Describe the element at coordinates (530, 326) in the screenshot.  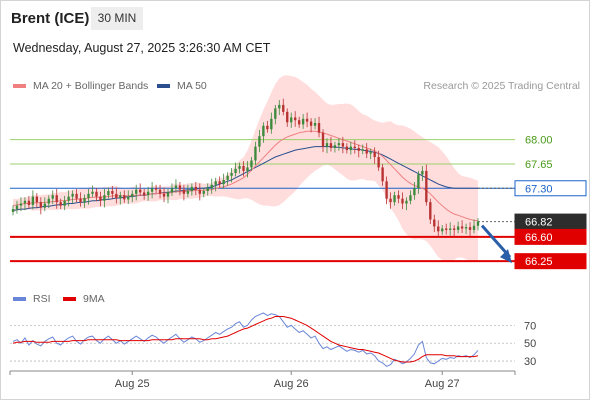
I see `rsi-tick-70: 70` at that location.